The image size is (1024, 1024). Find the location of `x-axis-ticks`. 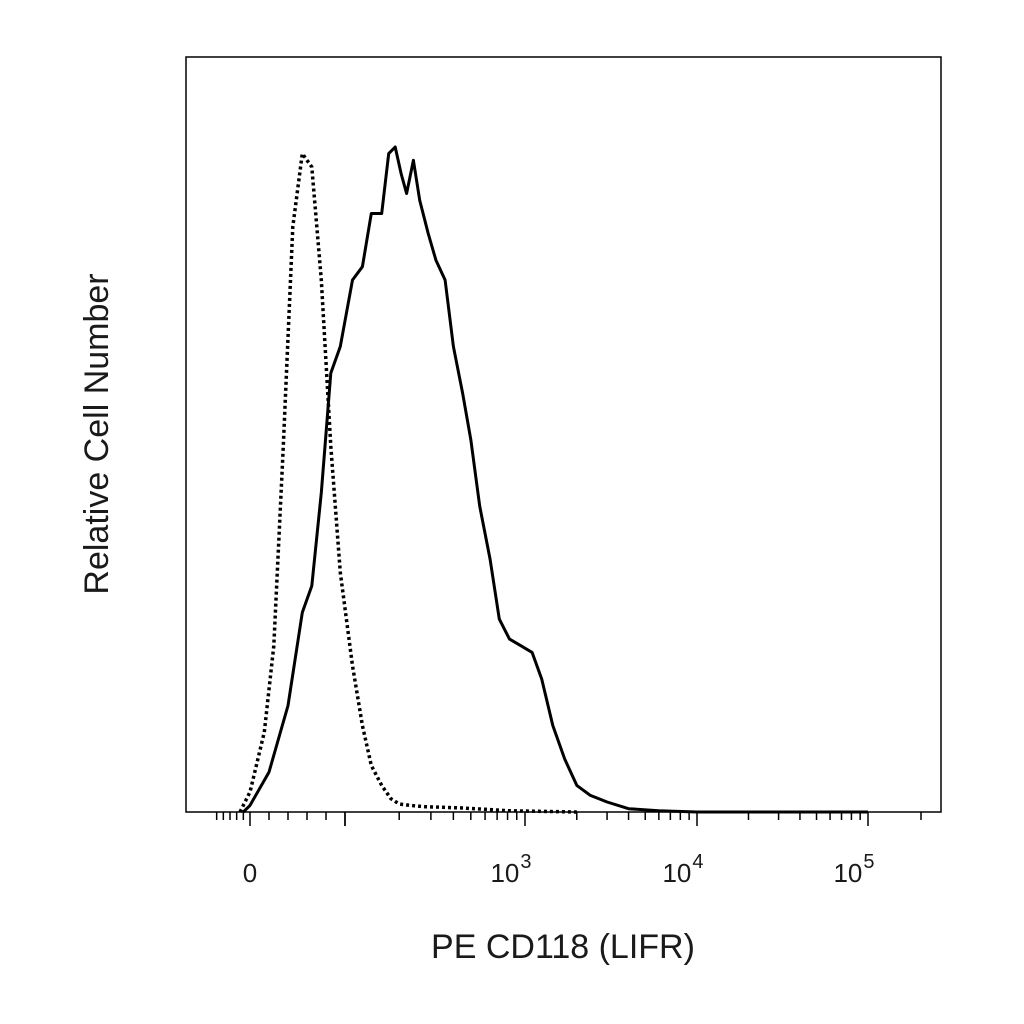

x-axis-ticks is located at coordinates (568, 819).